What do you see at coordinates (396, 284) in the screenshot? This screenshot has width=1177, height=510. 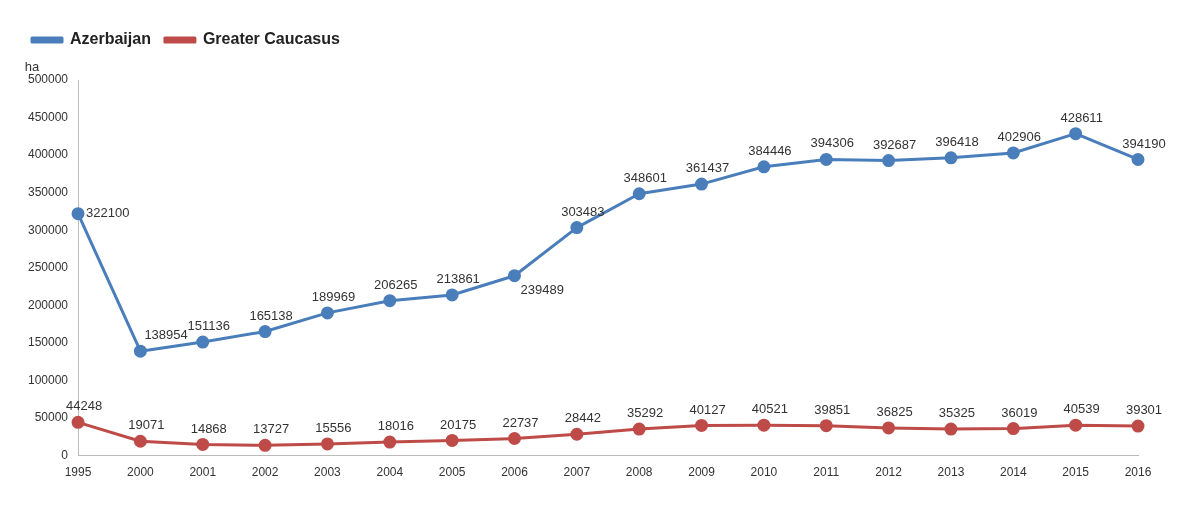 I see `data-label: 206265` at bounding box center [396, 284].